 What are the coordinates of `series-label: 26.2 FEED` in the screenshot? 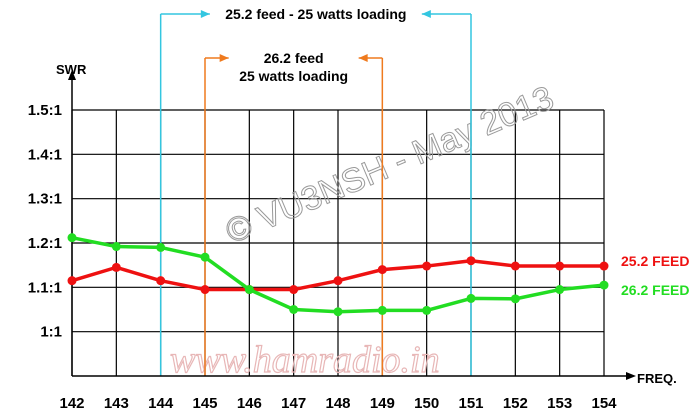 It's located at (655, 290).